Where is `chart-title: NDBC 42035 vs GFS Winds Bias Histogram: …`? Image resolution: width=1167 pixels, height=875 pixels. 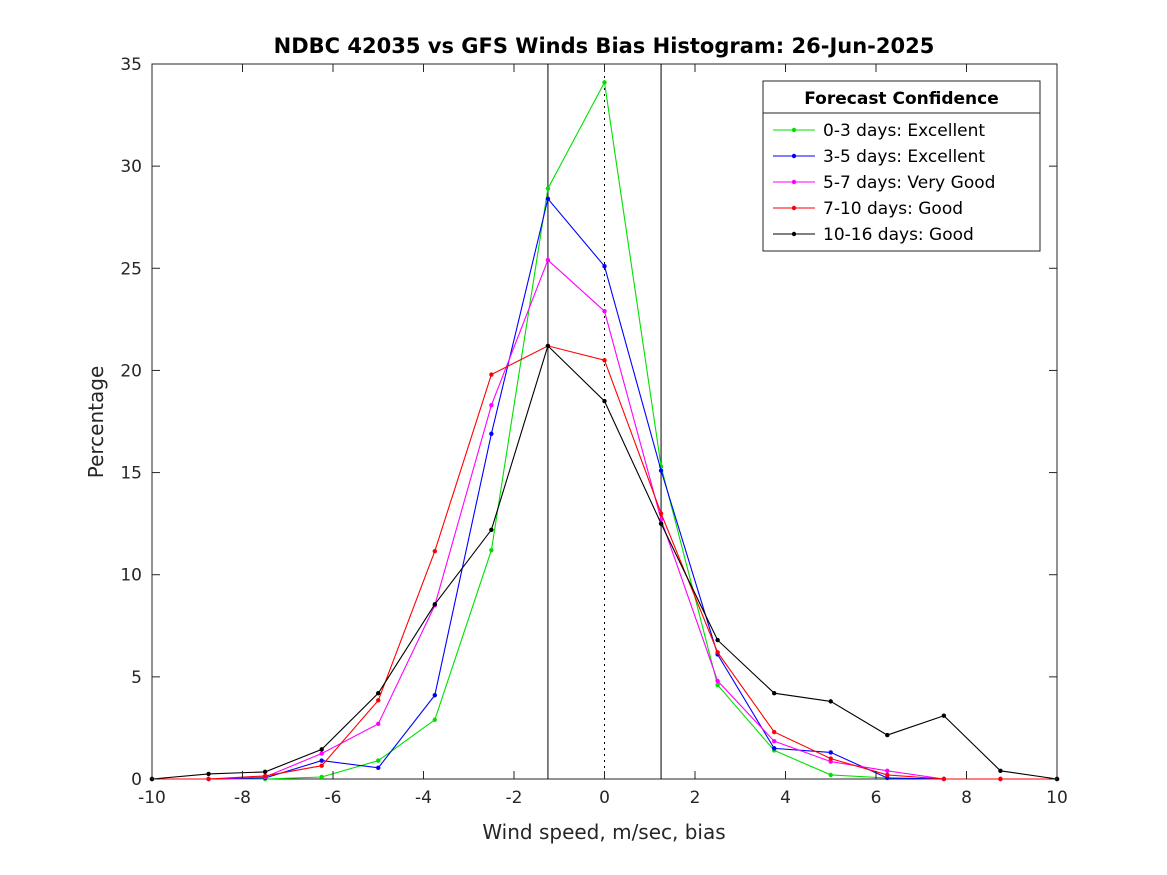 chart-title: NDBC 42035 vs GFS Winds Bias Histogram: … is located at coordinates (604, 46).